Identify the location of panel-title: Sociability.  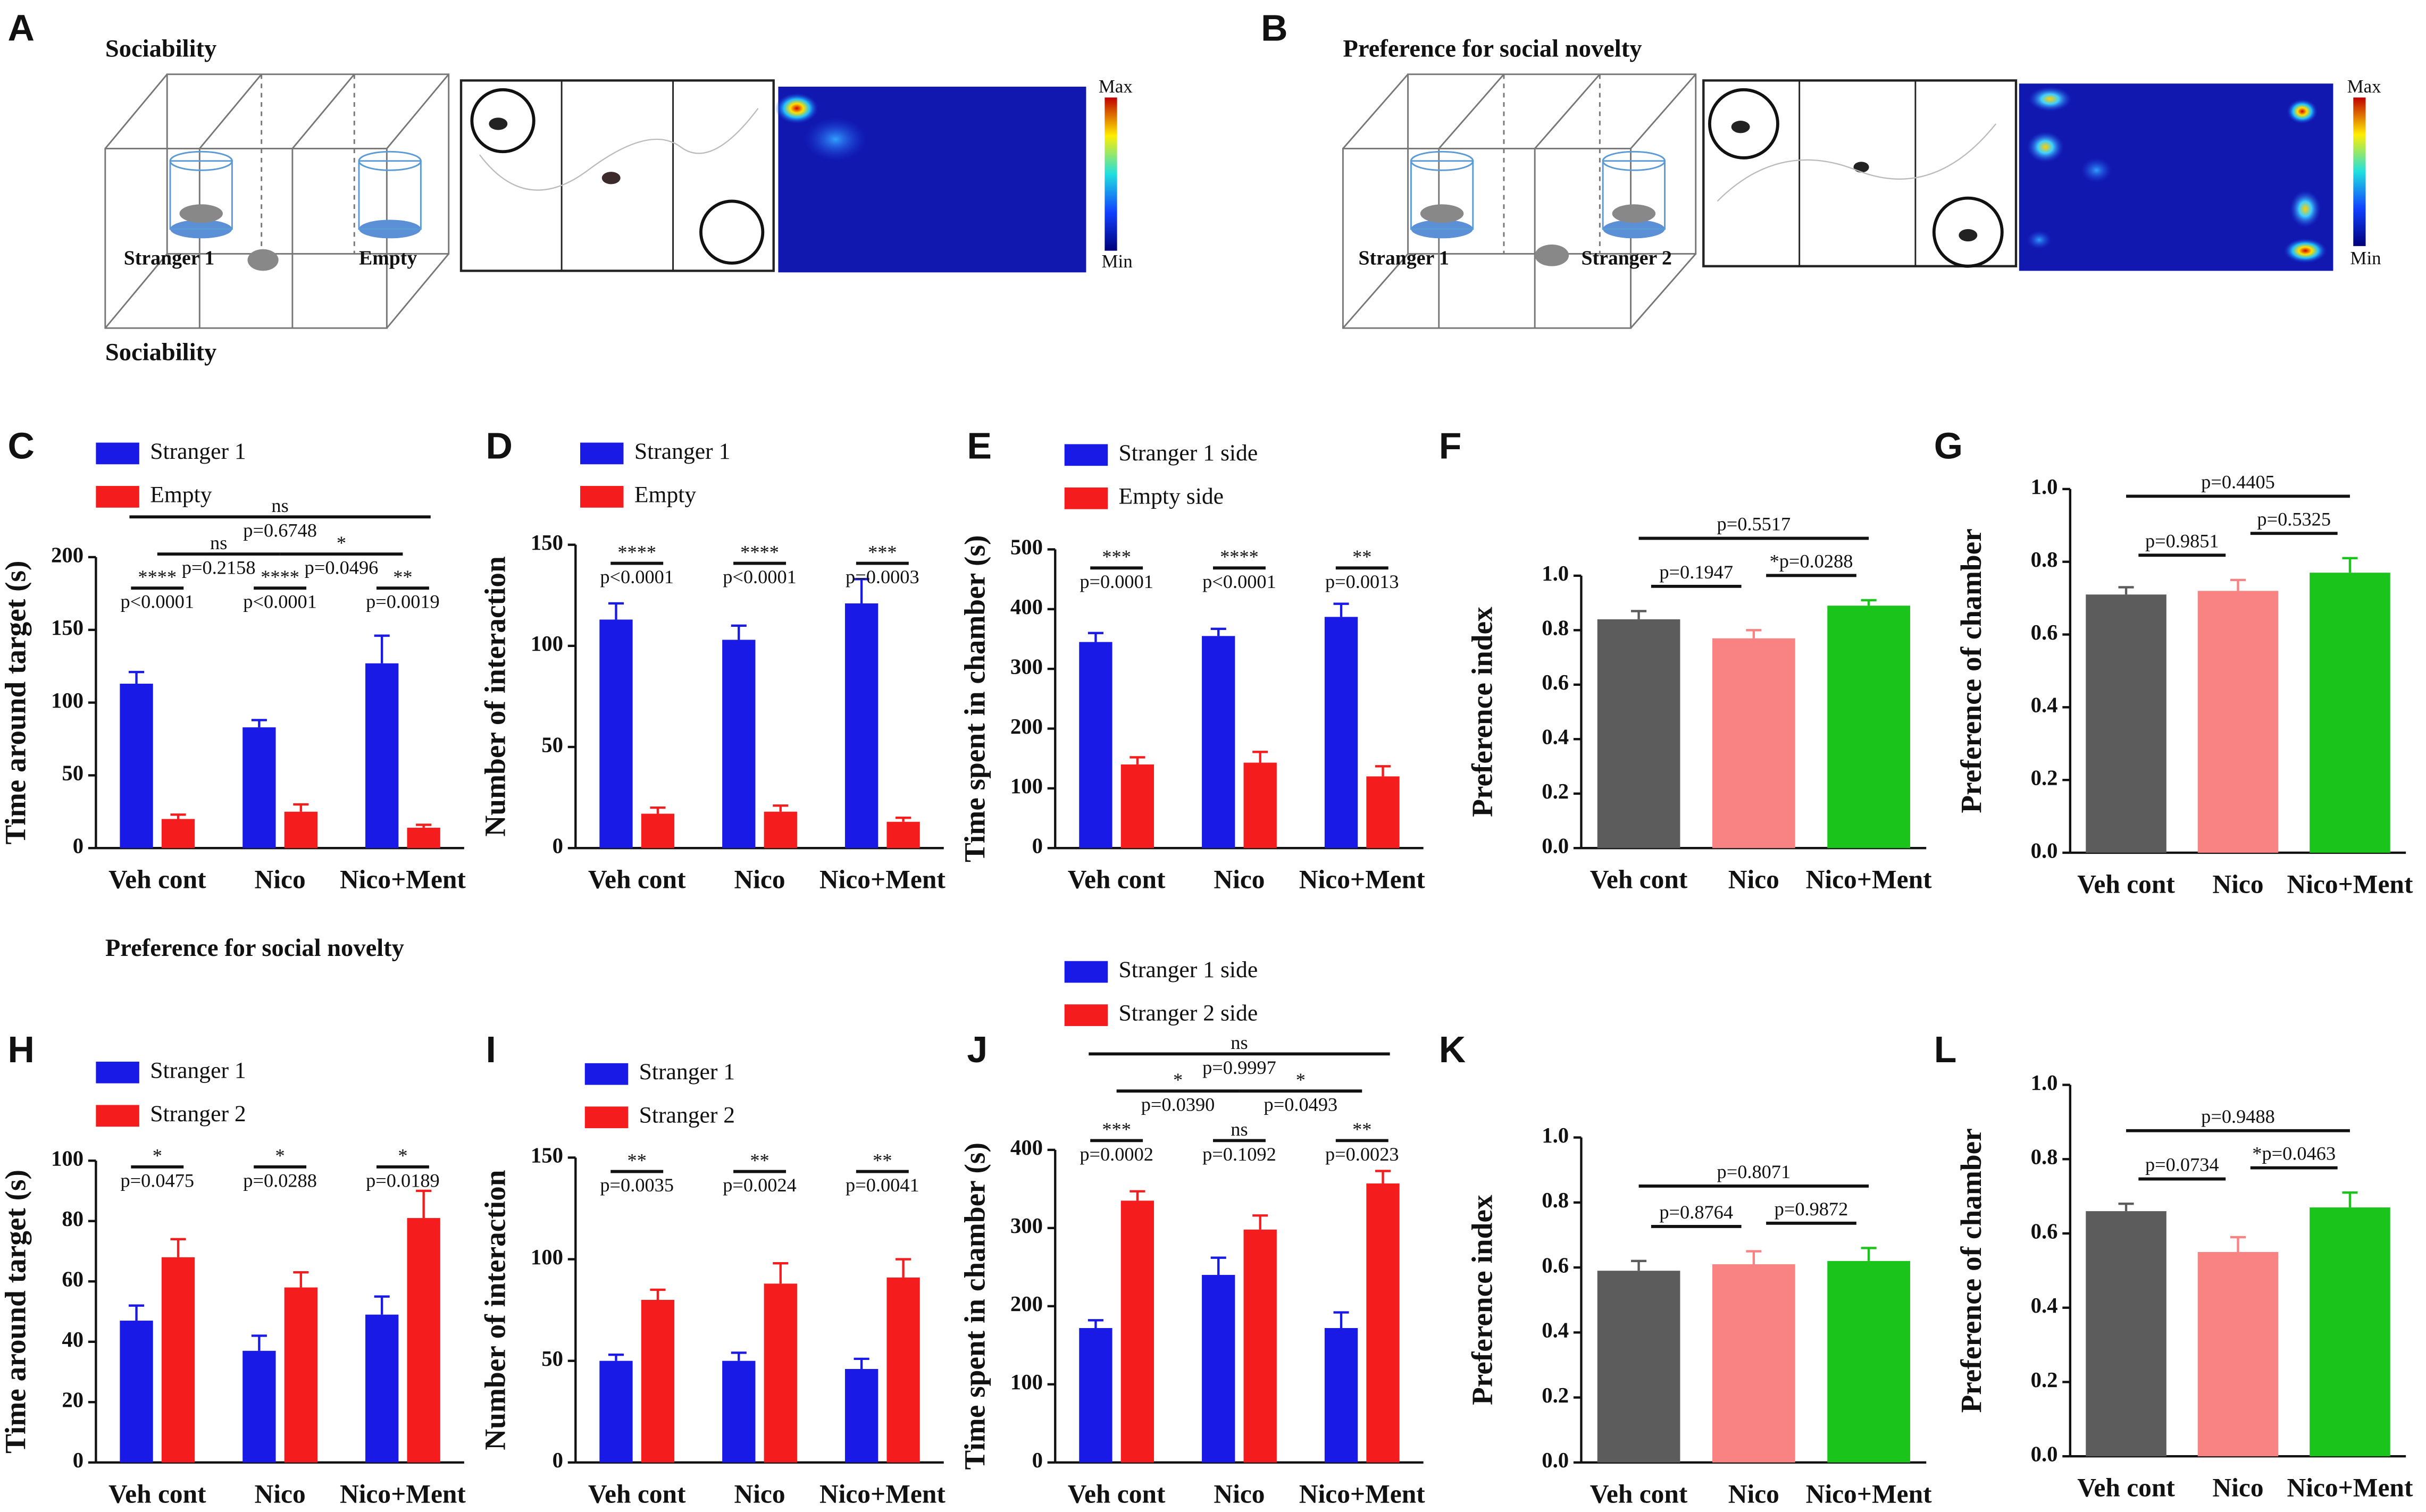
(160, 49).